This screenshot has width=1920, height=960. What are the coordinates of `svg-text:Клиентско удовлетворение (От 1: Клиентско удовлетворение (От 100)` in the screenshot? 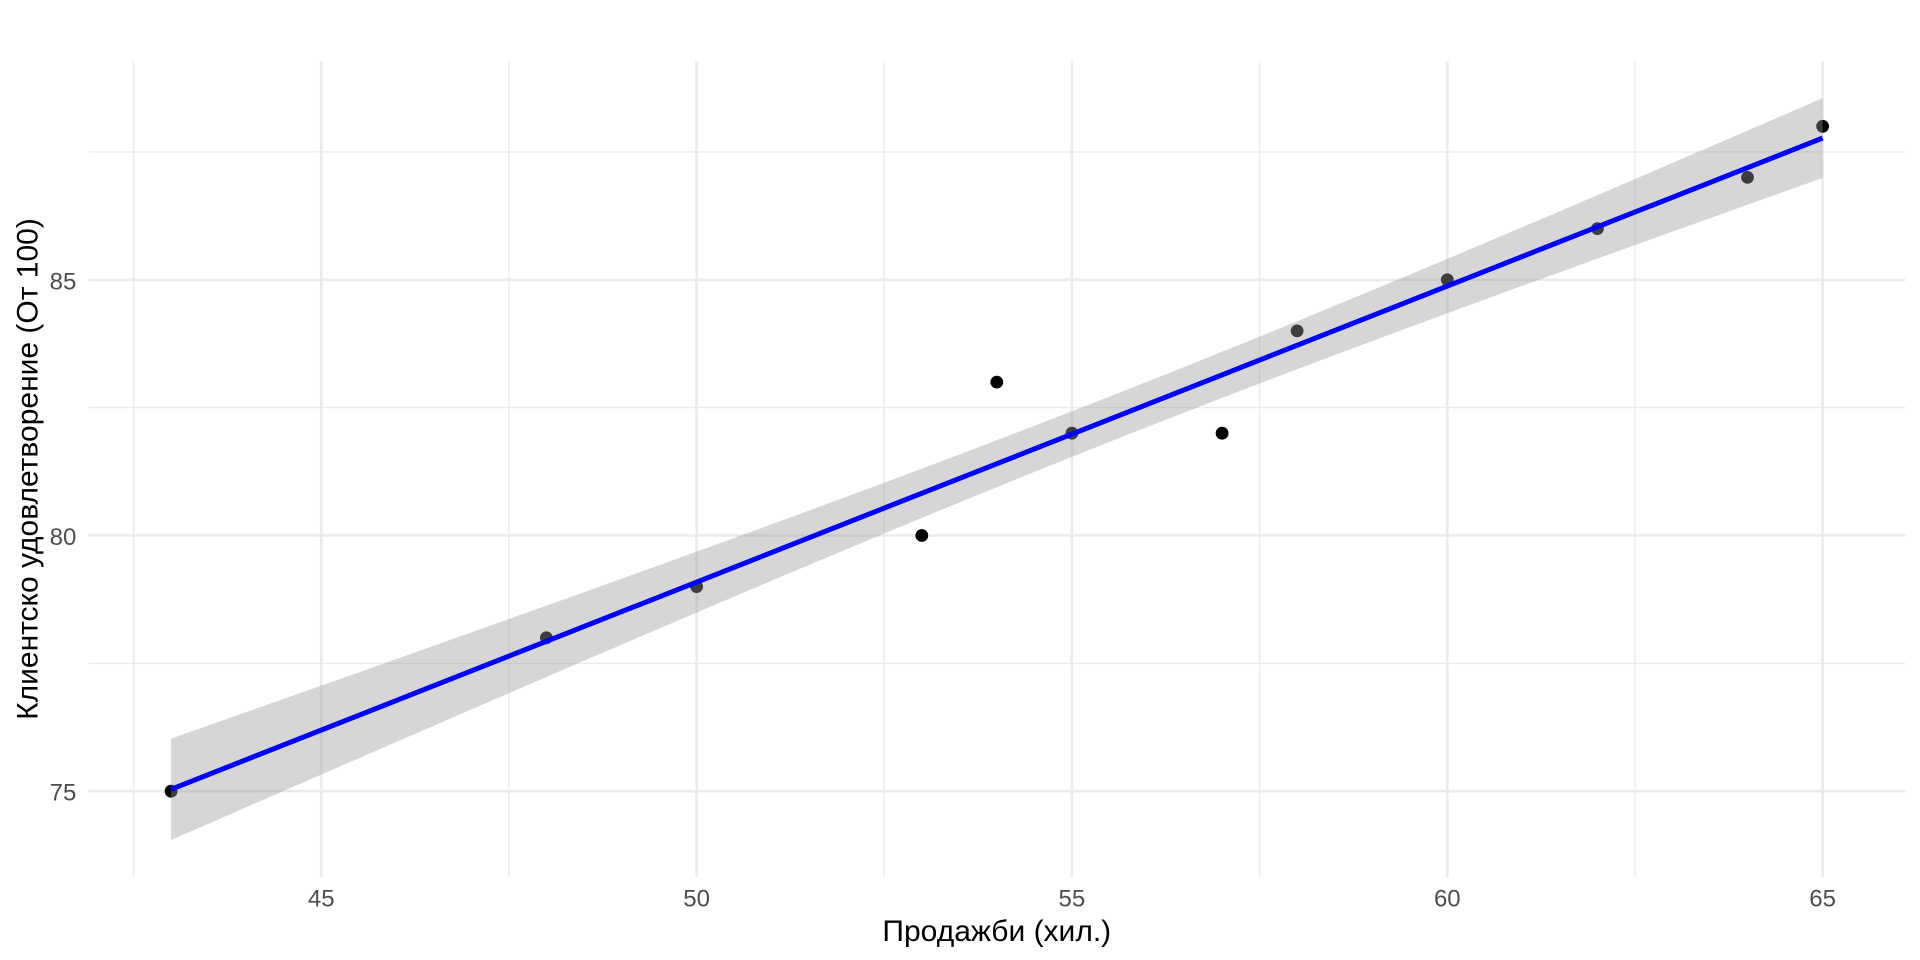 It's located at (28, 469).